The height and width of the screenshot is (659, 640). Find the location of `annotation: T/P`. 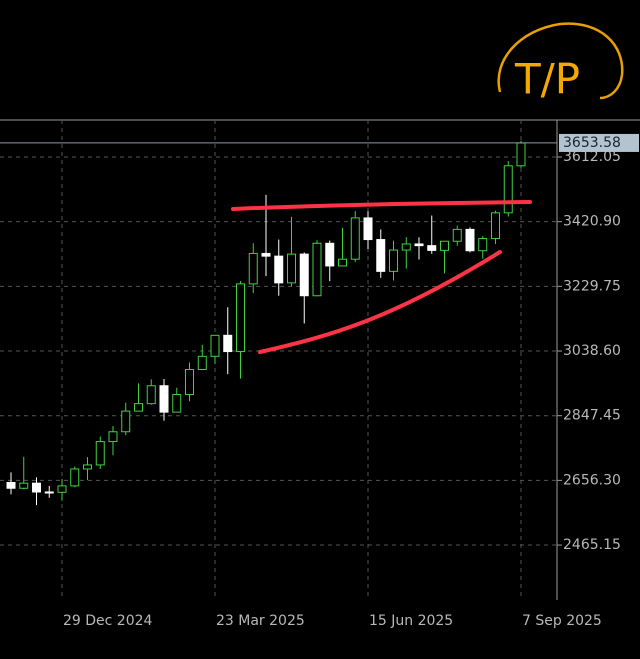

annotation: T/P is located at coordinates (547, 79).